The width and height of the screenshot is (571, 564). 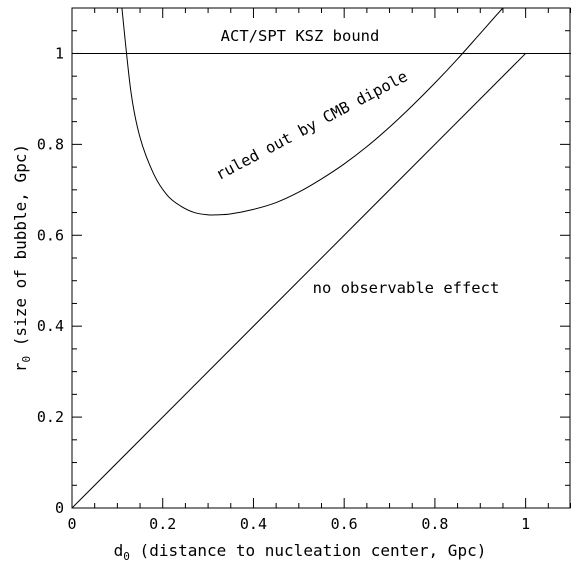 What do you see at coordinates (525, 524) in the screenshot?
I see `x-tick-label: 1` at bounding box center [525, 524].